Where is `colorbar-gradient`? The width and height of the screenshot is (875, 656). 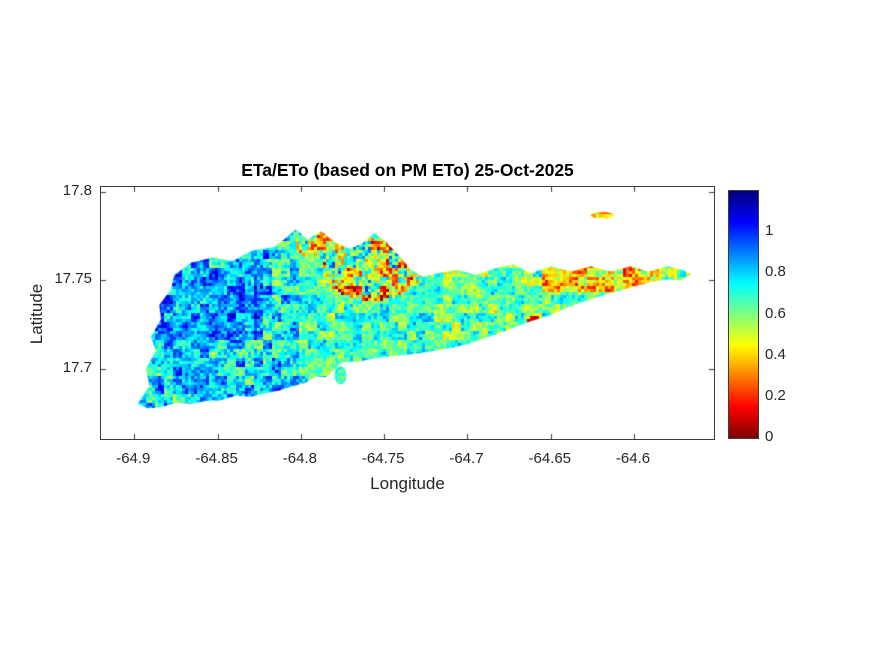 colorbar-gradient is located at coordinates (743, 314).